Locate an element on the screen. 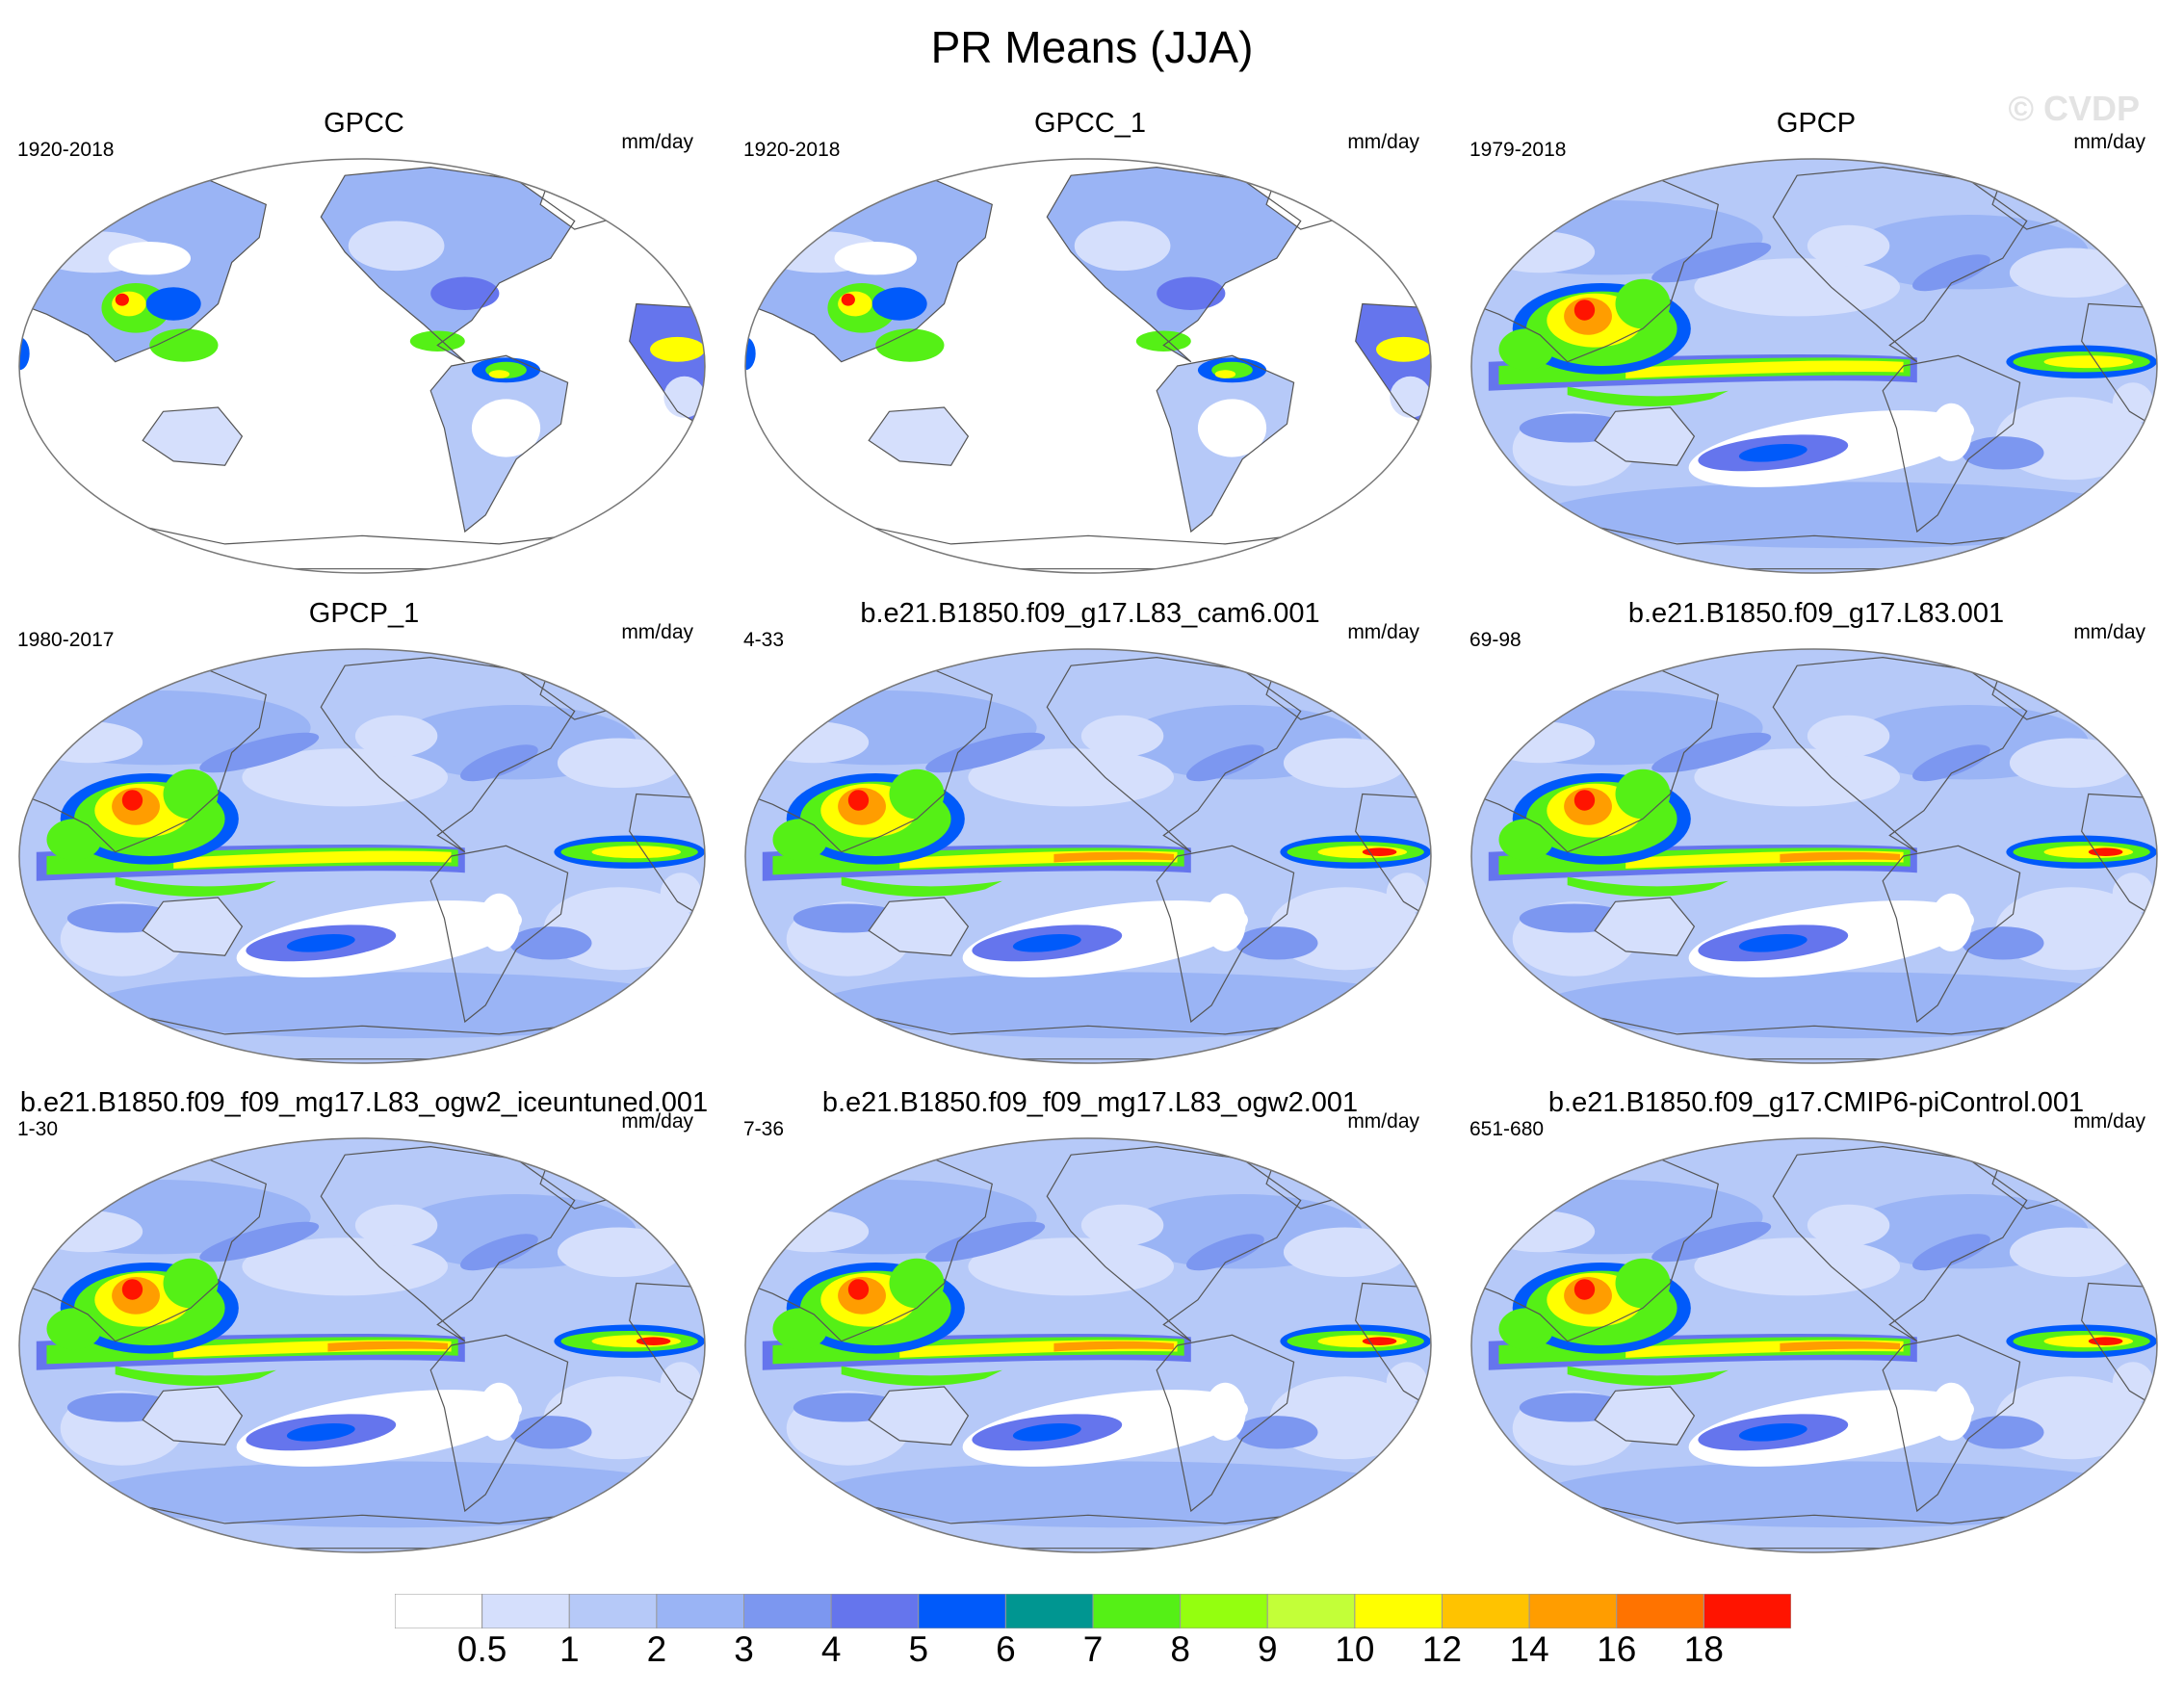 This screenshot has width=2184, height=1693. panel-title: GPCP is located at coordinates (1816, 124).